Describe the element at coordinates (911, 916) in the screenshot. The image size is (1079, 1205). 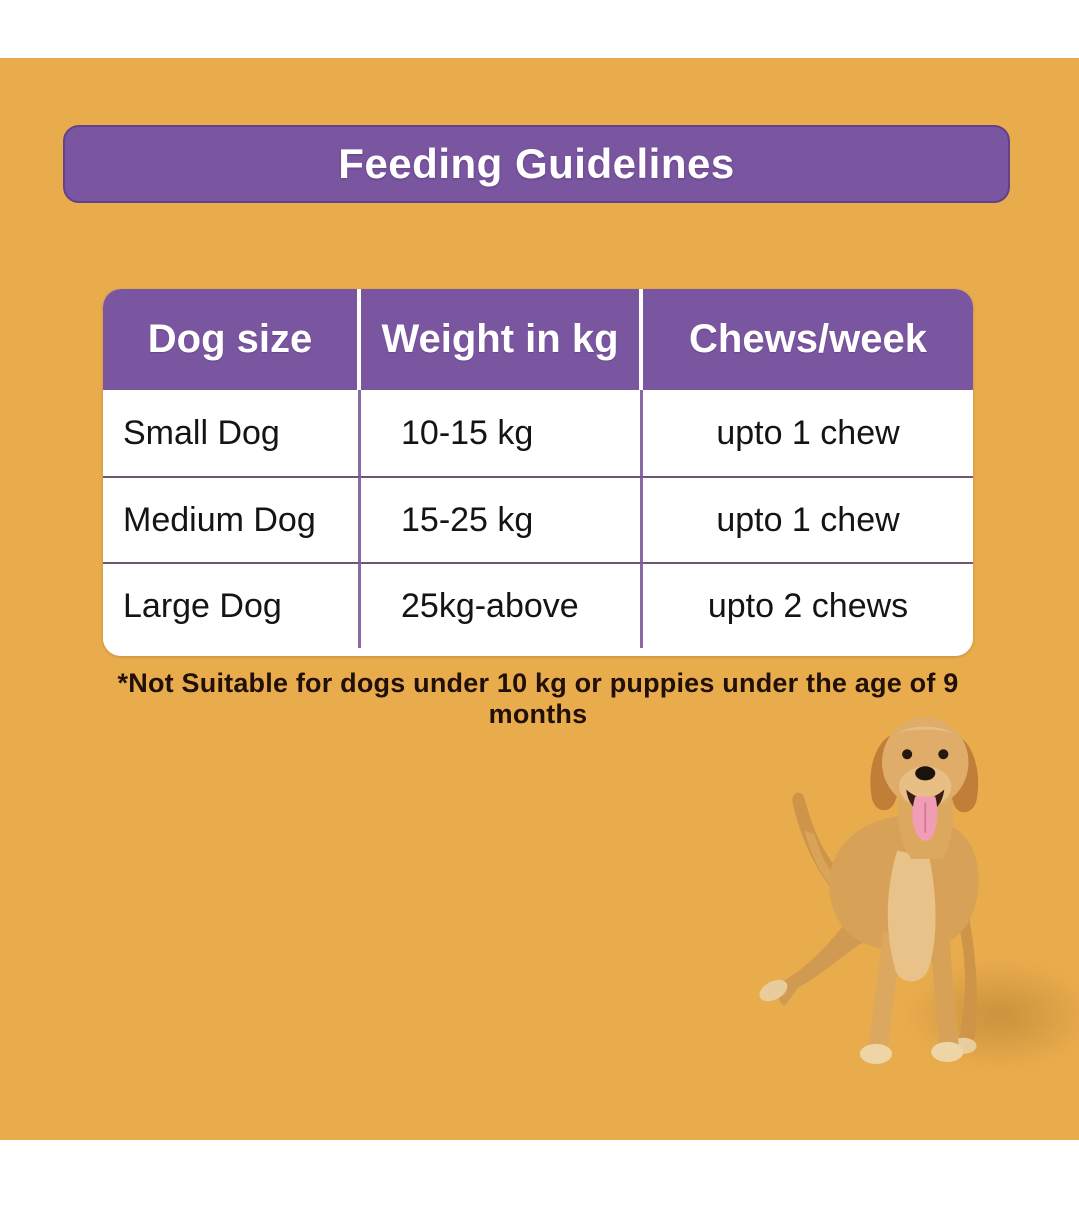
I see `dog-chest-fur` at that location.